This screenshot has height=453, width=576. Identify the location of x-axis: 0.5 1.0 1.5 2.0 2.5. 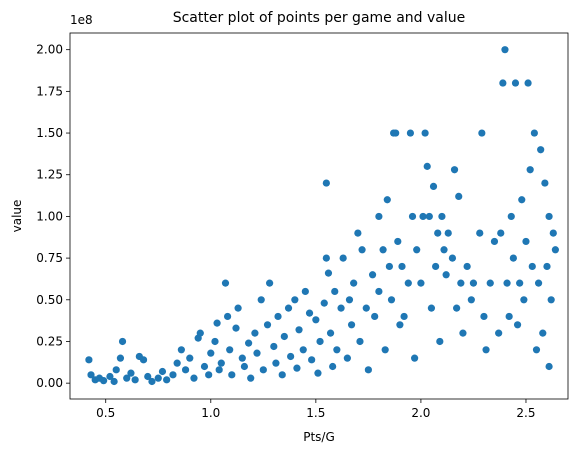
(316, 409).